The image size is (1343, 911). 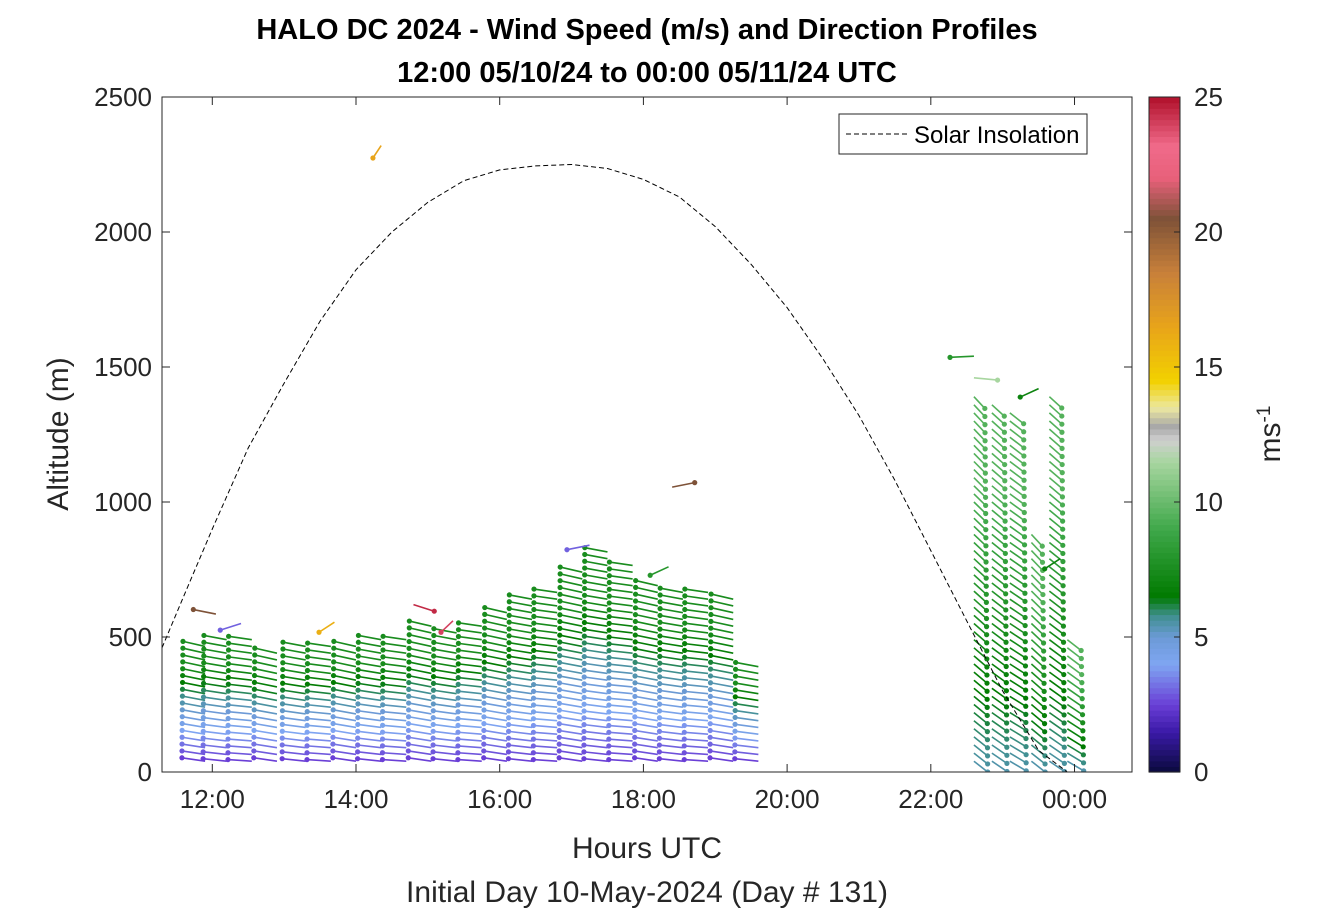 I want to click on y-tick-label: 0, so click(x=145, y=772).